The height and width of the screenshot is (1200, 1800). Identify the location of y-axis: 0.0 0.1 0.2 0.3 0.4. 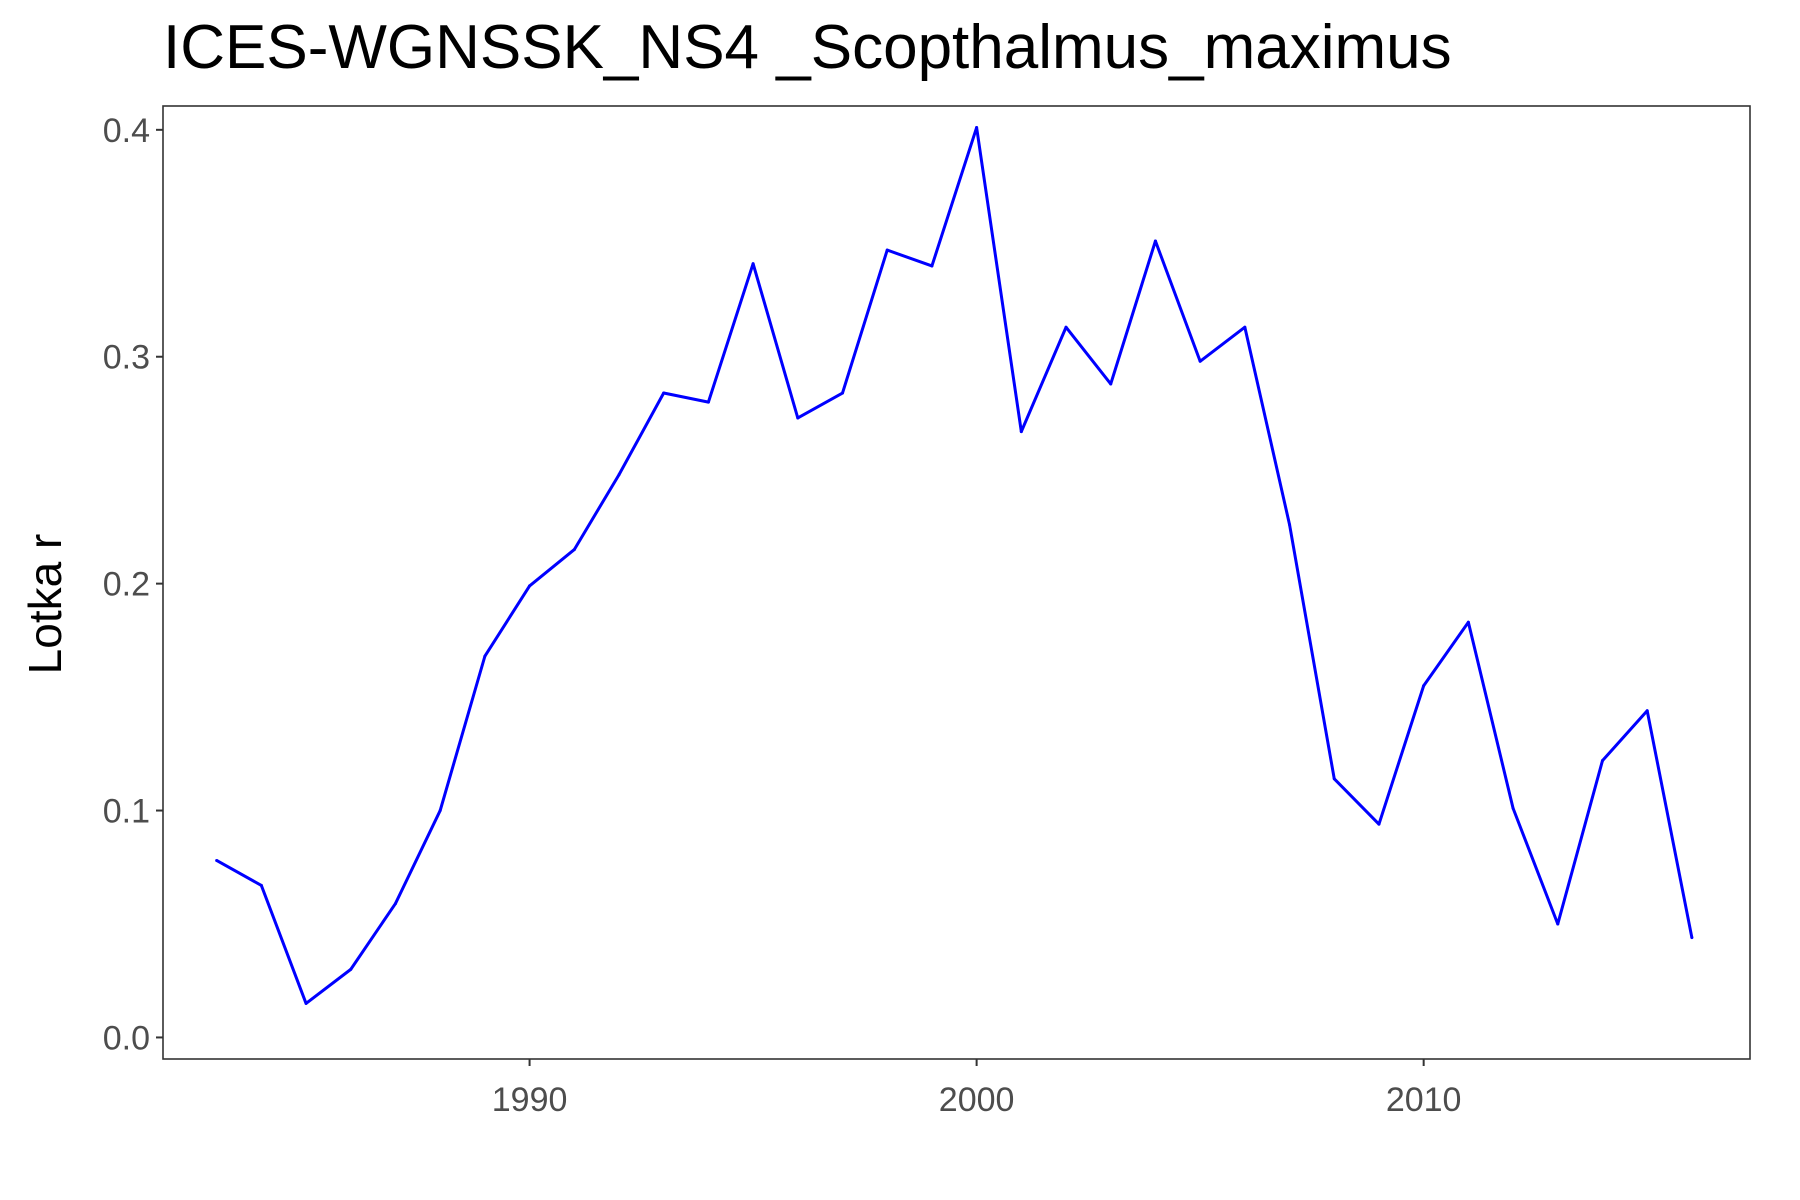
(133, 584).